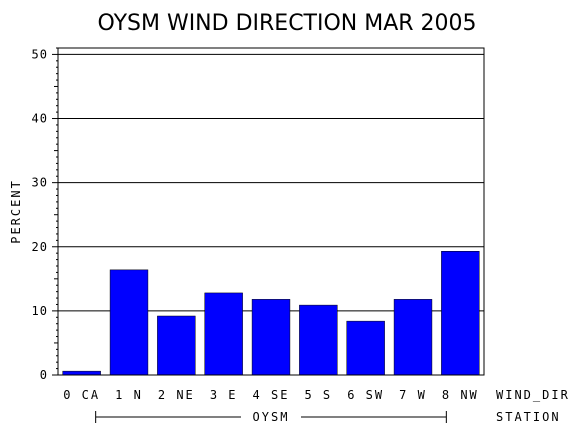  I want to click on chart-title: OYSM WIND DIRECTION MAR 2005, so click(286, 23).